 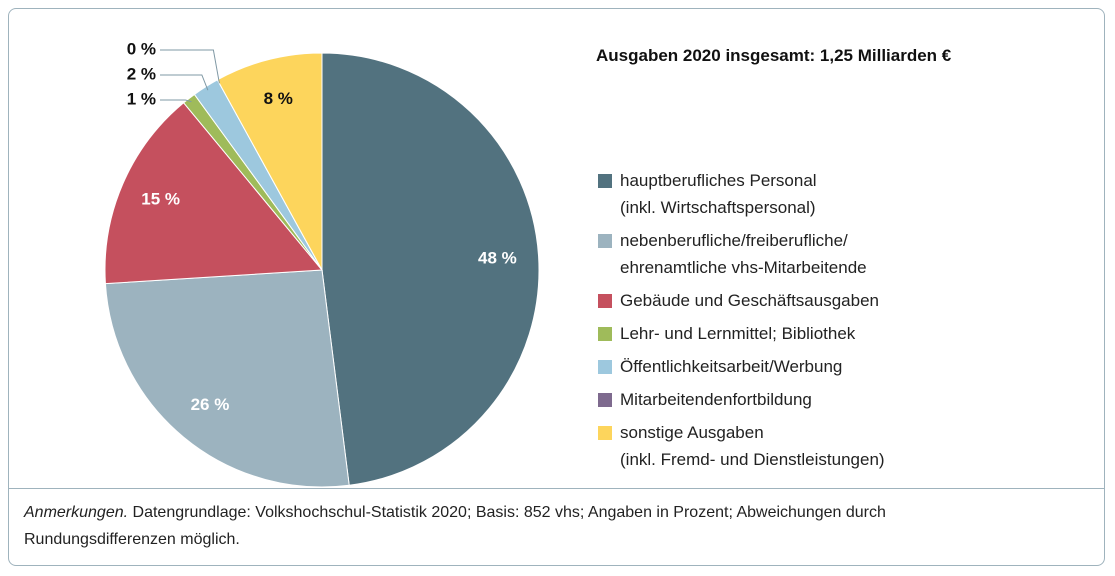 I want to click on slice-label: 15 %, so click(x=160, y=199).